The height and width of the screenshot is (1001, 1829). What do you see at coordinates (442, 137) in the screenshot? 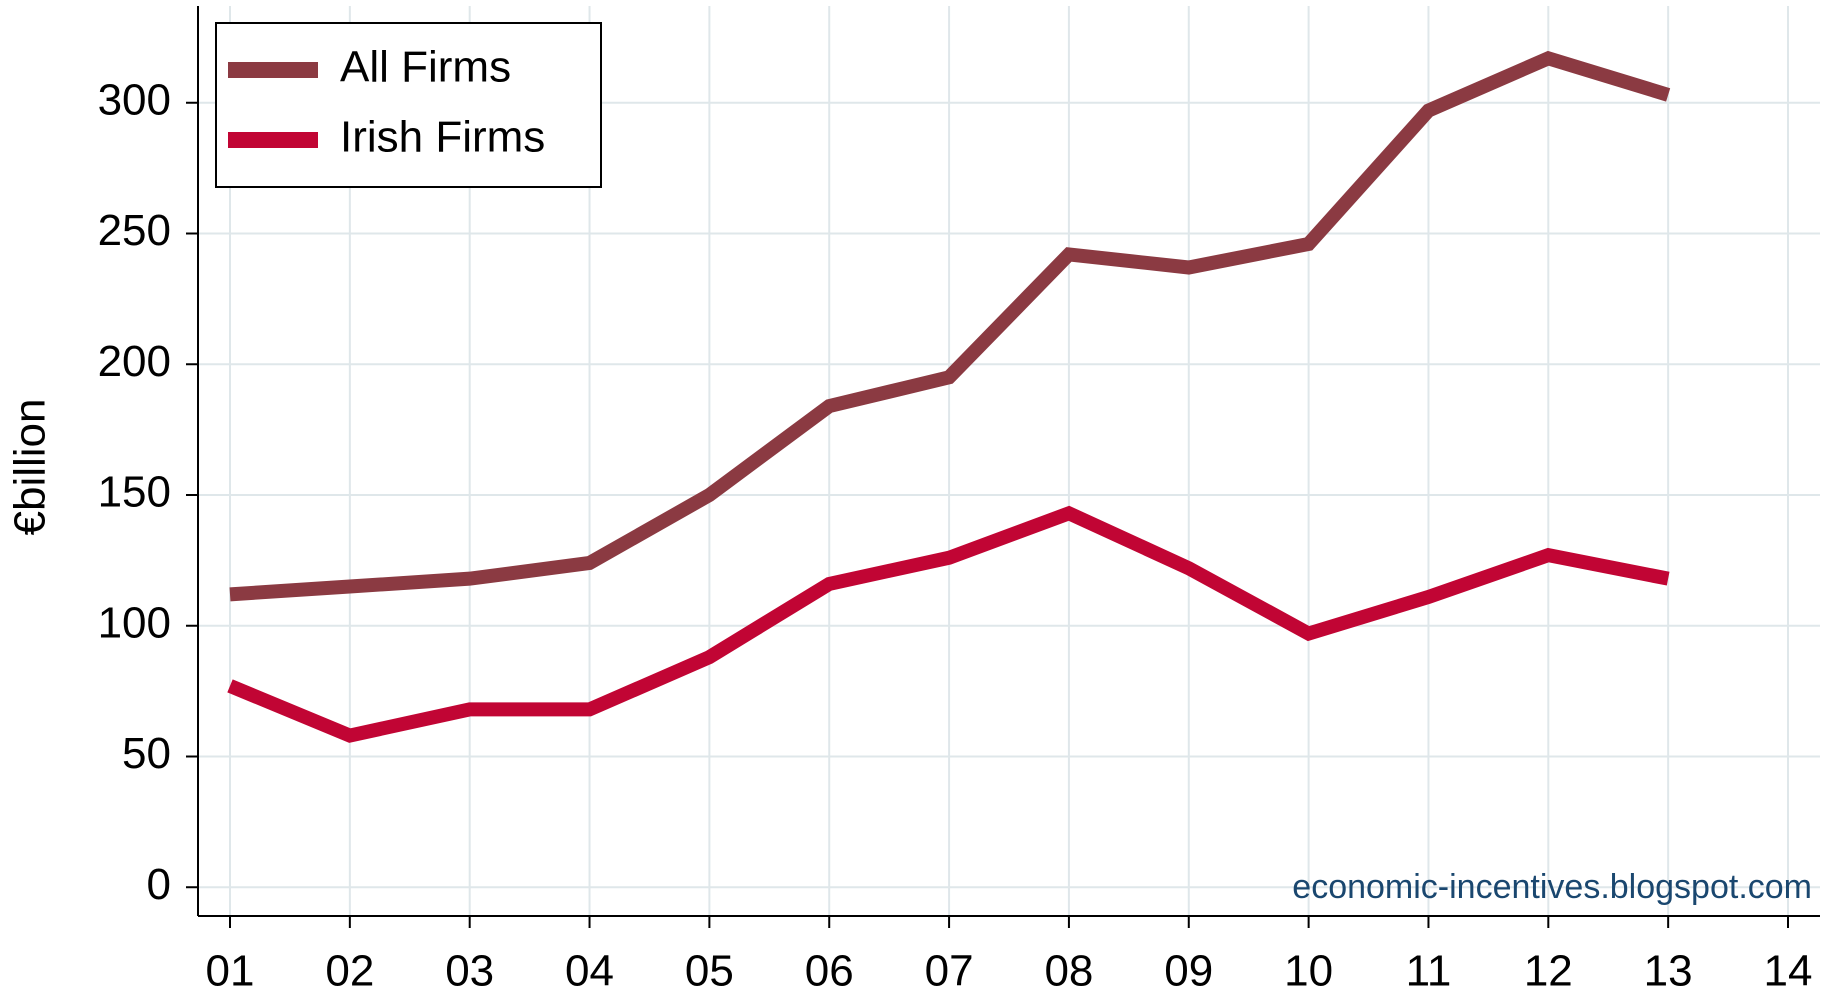
I see `legend-label: Irish Firms` at bounding box center [442, 137].